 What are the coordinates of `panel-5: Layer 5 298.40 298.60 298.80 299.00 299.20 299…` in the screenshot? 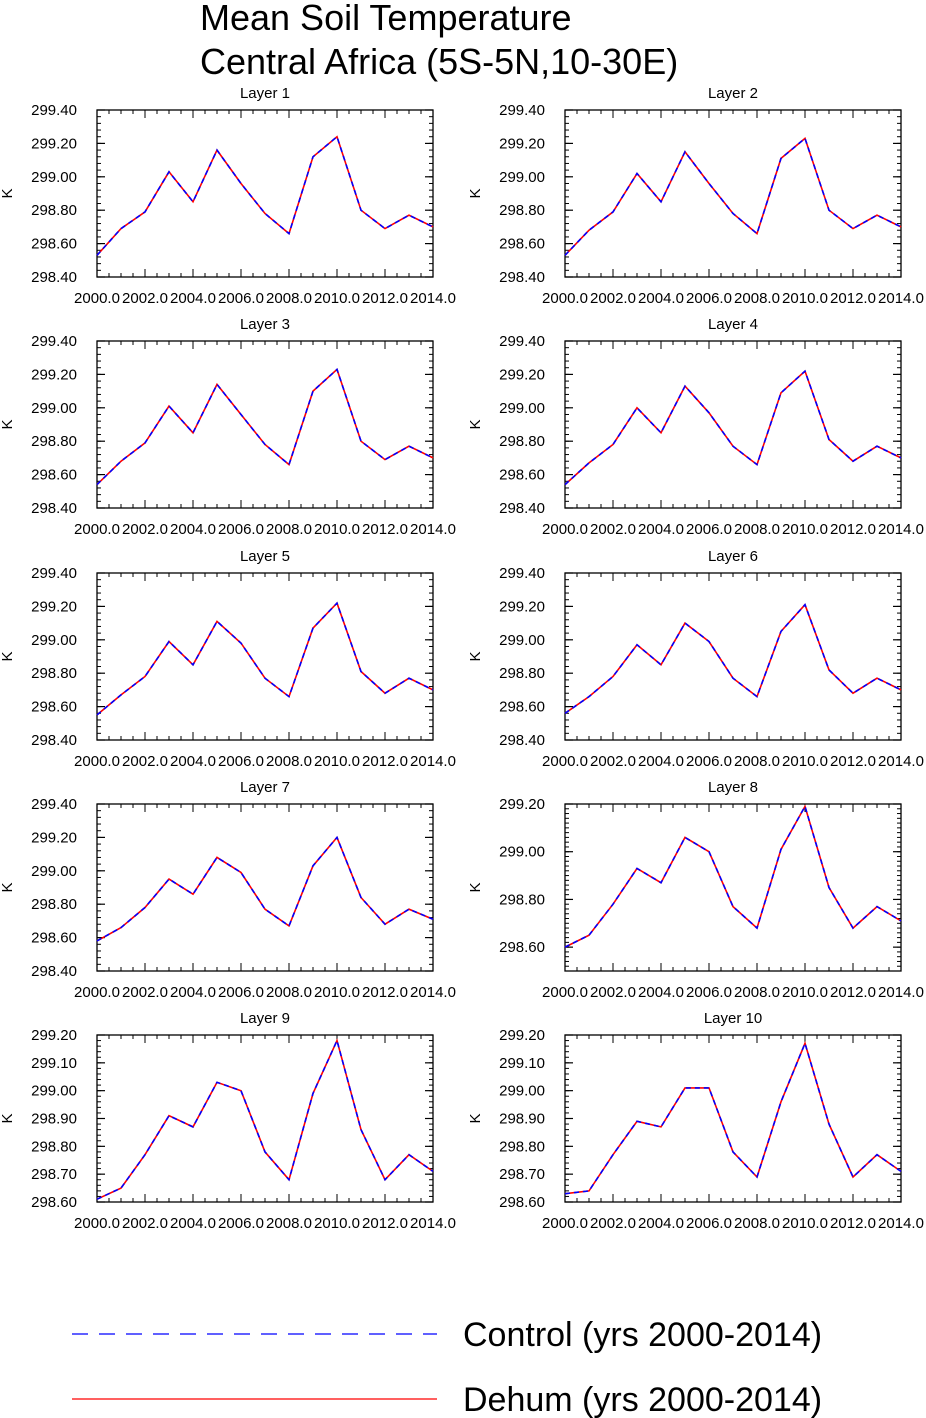 It's located at (228, 659).